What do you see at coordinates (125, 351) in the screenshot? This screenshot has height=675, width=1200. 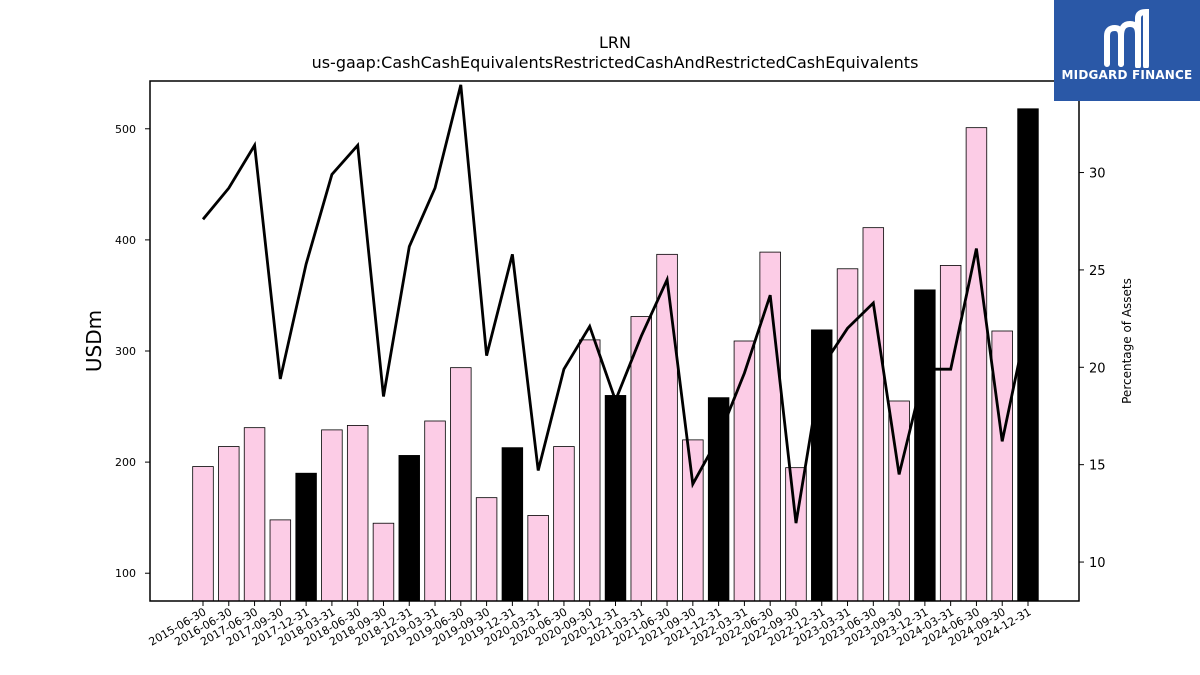 I see `y-tick-label: 300` at bounding box center [125, 351].